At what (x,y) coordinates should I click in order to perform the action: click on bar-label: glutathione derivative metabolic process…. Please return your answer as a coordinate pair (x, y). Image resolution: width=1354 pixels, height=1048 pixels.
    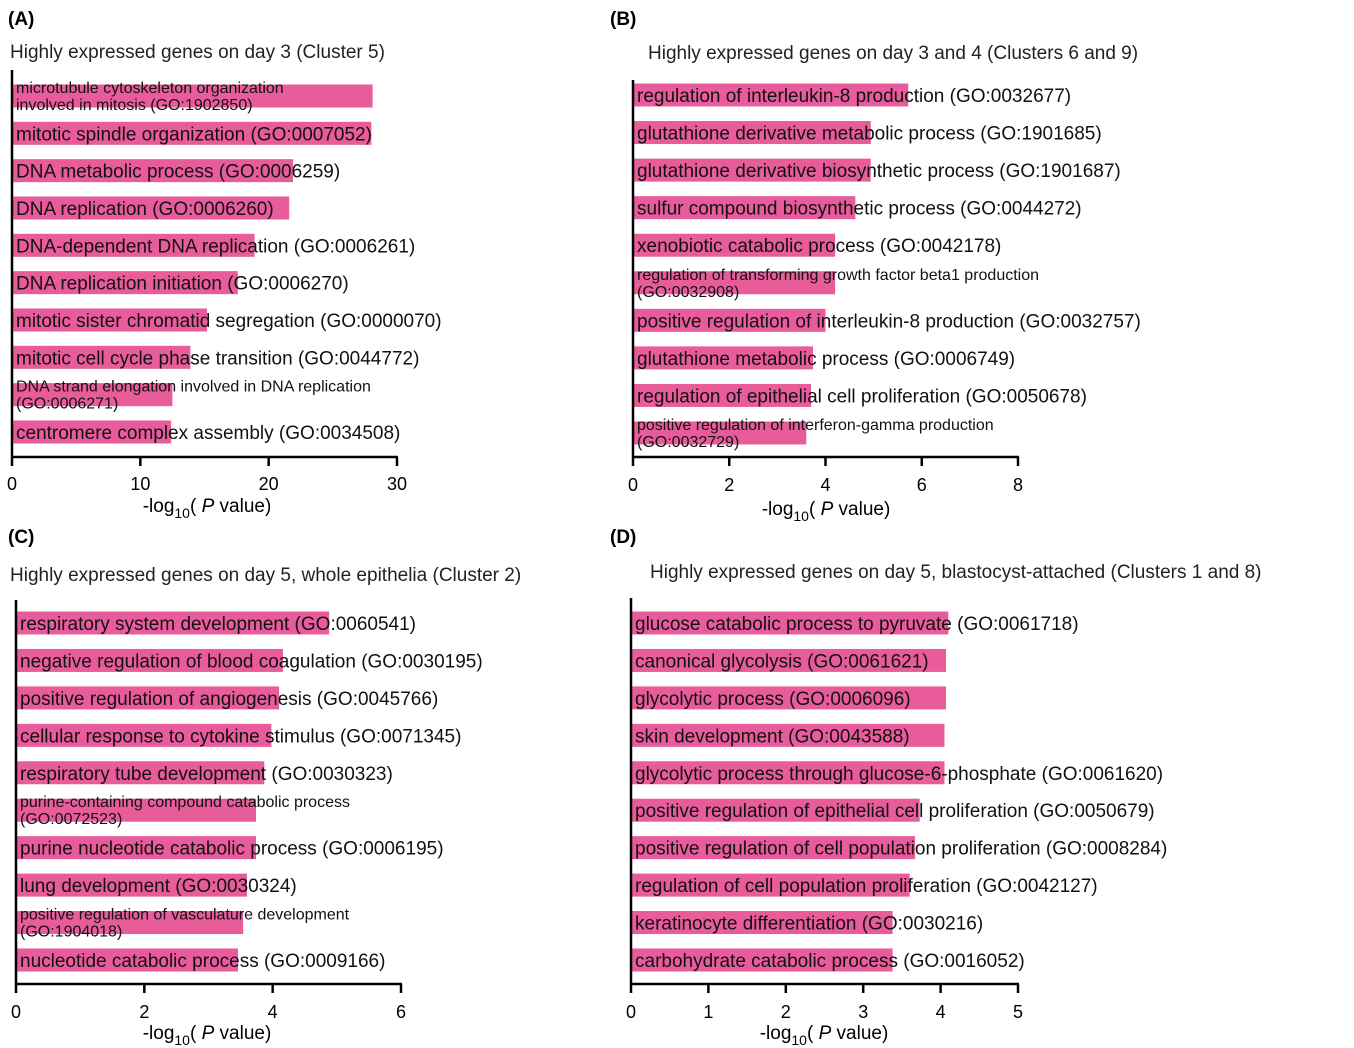
    Looking at the image, I should click on (869, 134).